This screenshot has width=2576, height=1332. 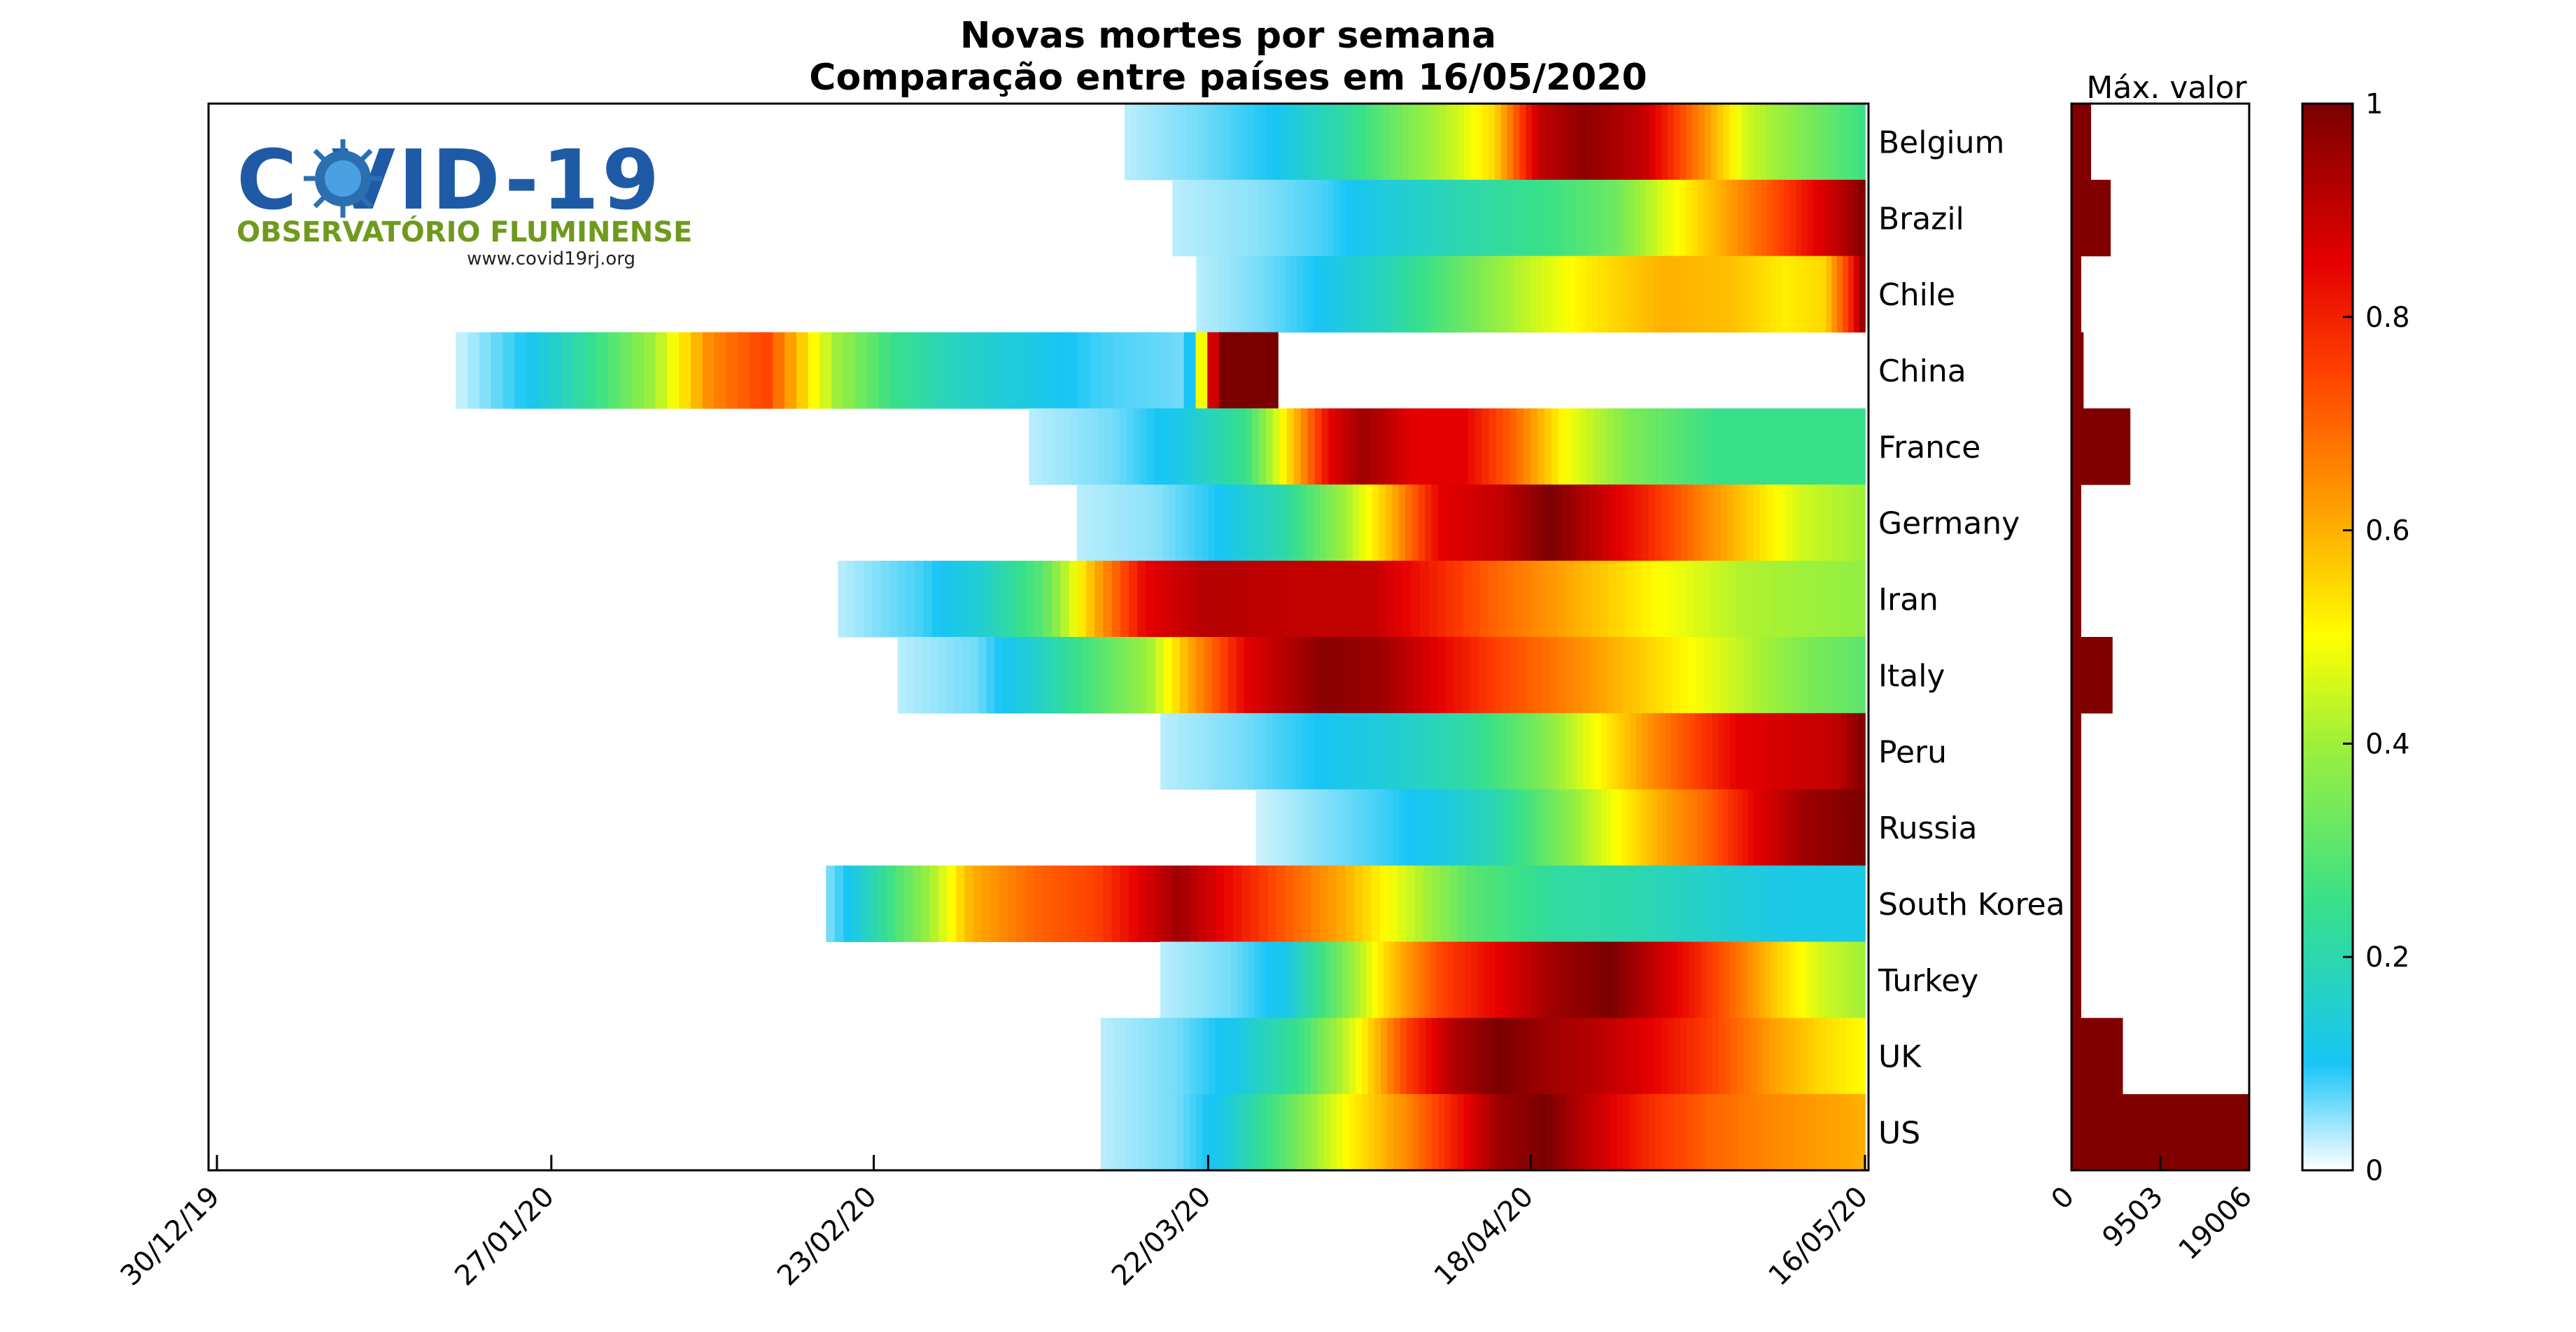 What do you see at coordinates (2097, 1056) in the screenshot?
I see `max-value-bar` at bounding box center [2097, 1056].